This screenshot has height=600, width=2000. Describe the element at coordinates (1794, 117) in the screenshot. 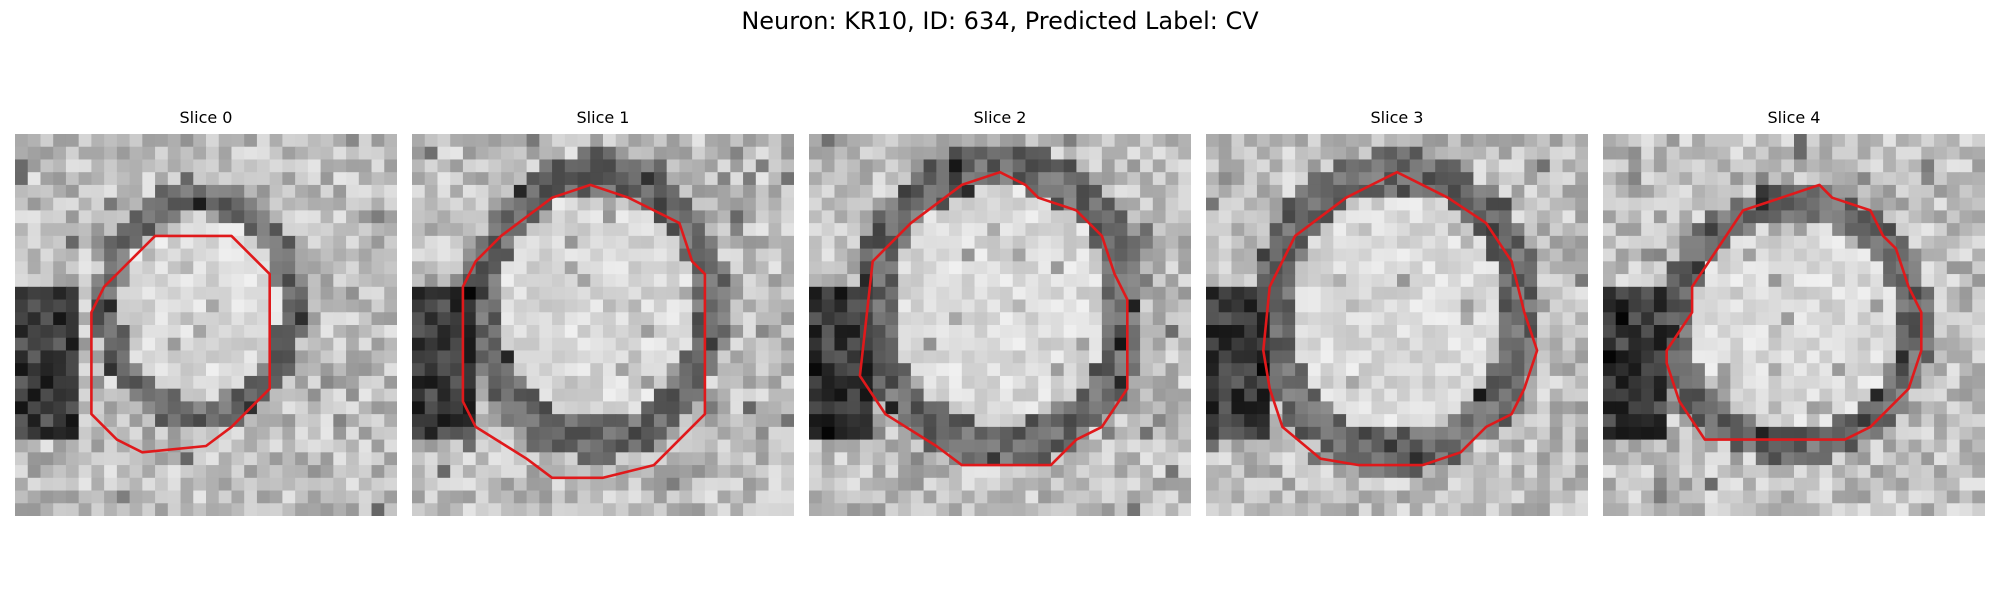

I see `slice-title-4: Slice 4` at that location.